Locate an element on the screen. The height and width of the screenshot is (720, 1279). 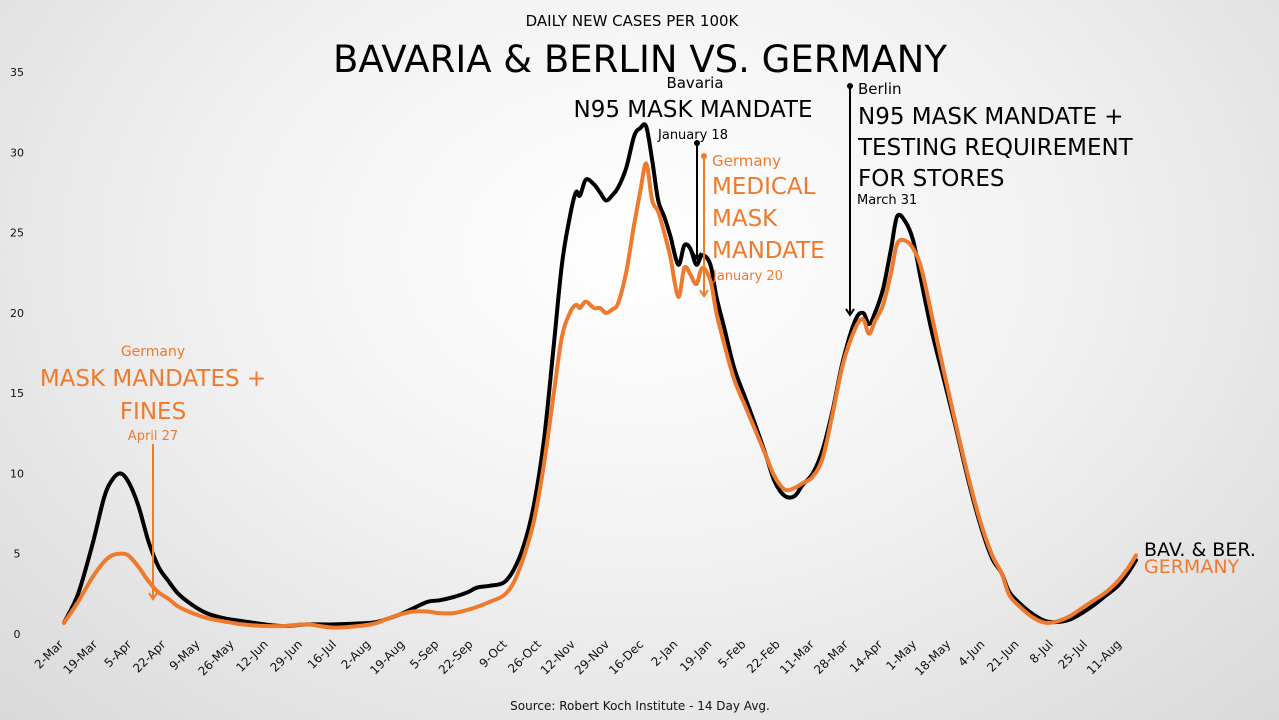
annotation-2: Germany MEDICAL MASK MANDATE January 20 is located at coordinates (762, 225).